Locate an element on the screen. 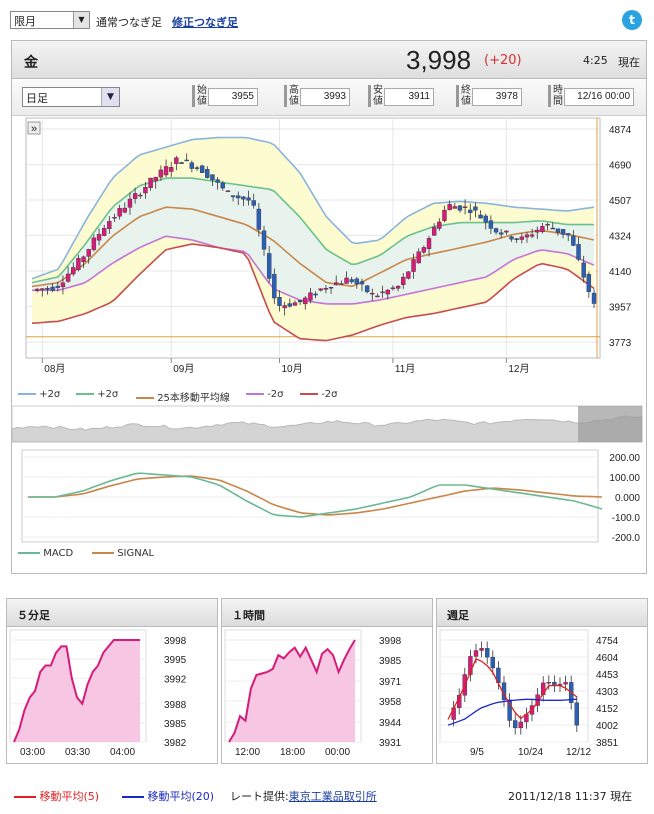  expand-button is located at coordinates (34, 128).